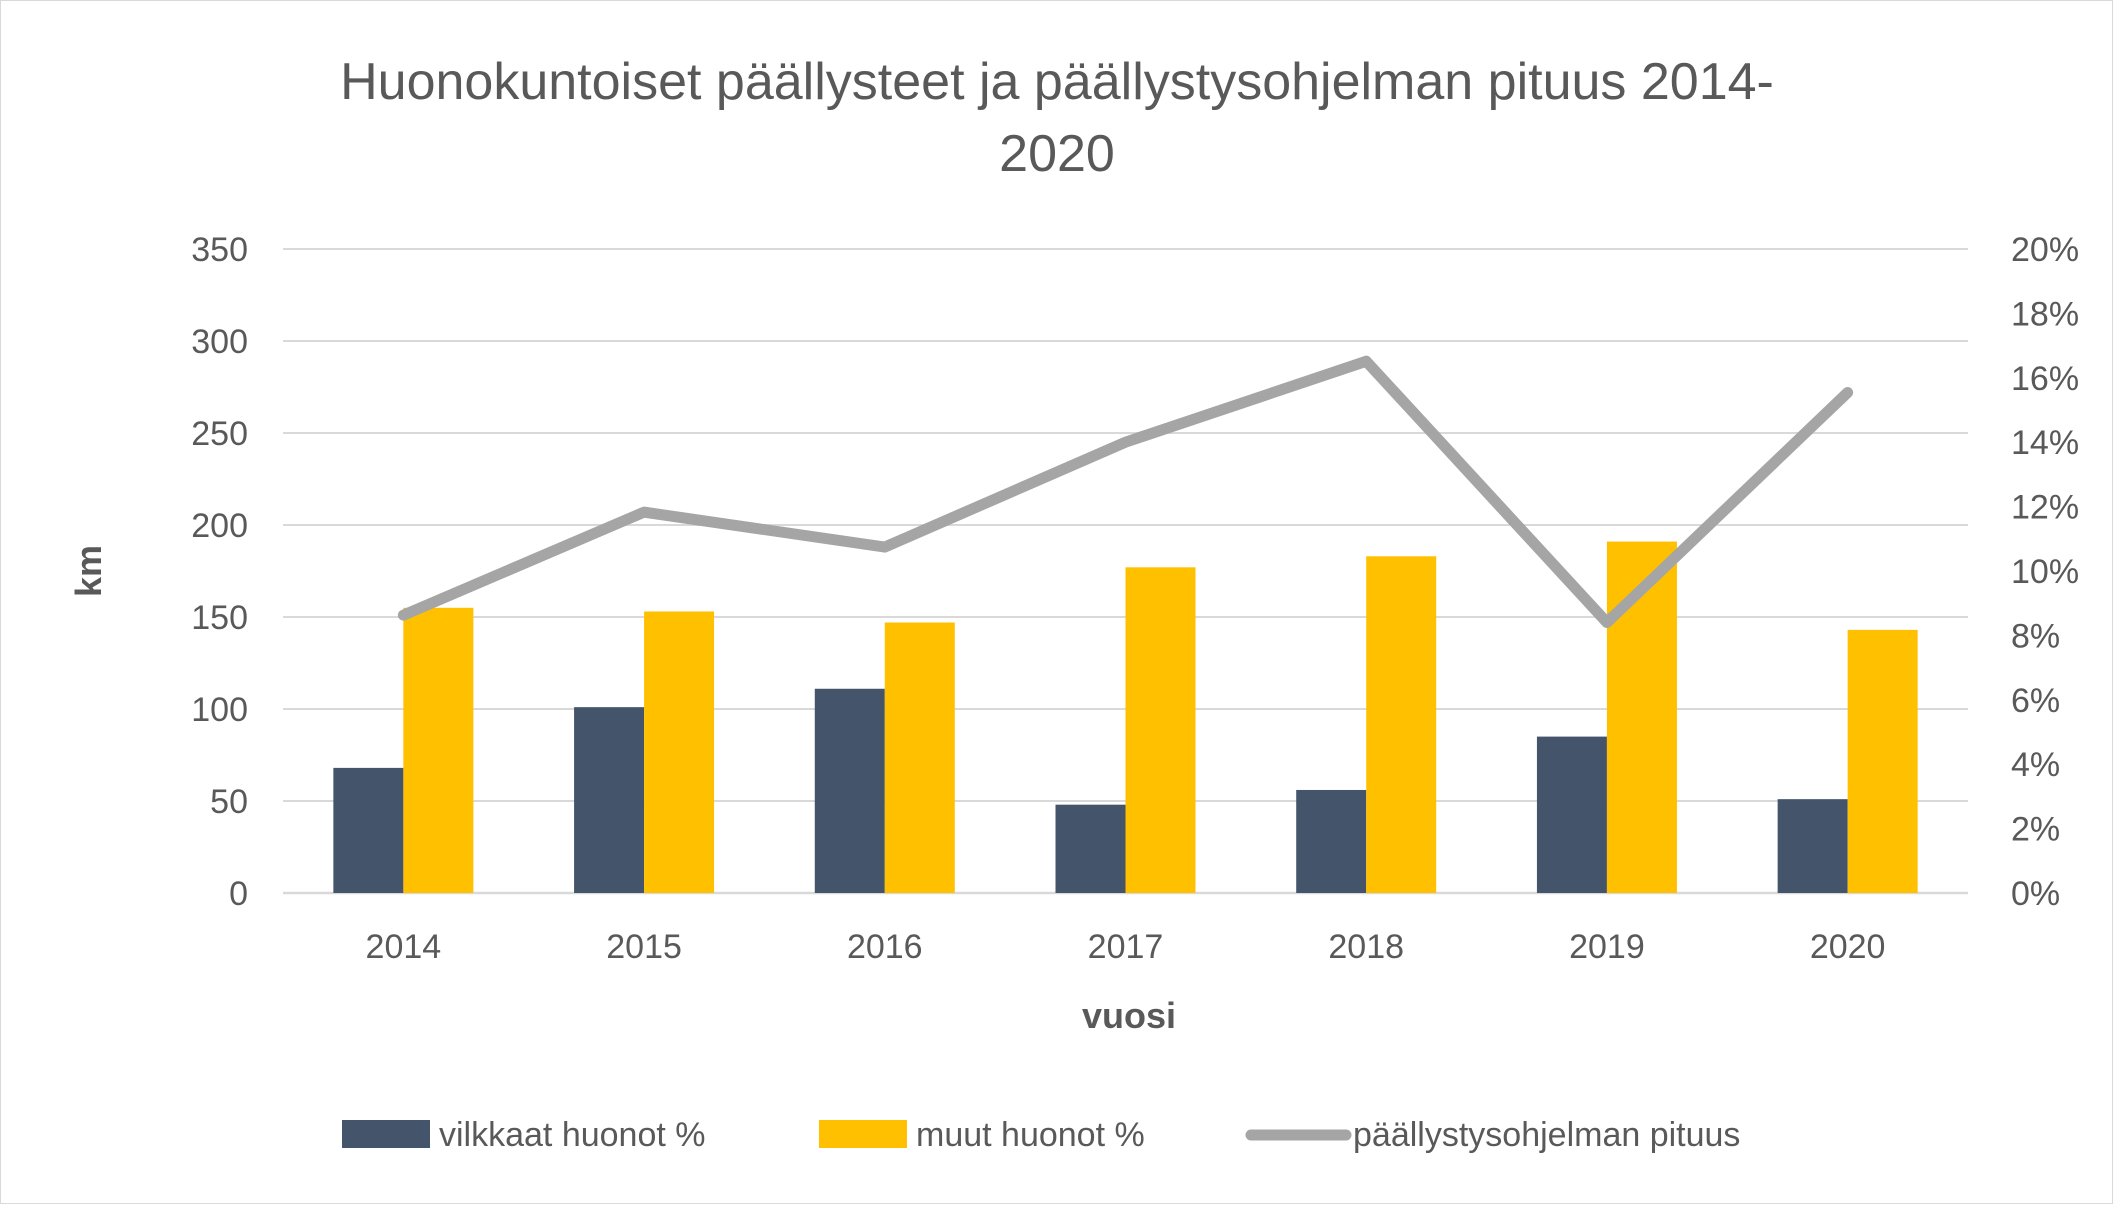 The height and width of the screenshot is (1205, 2113). I want to click on y2-tick-label-14pct: 14%, so click(2045, 443).